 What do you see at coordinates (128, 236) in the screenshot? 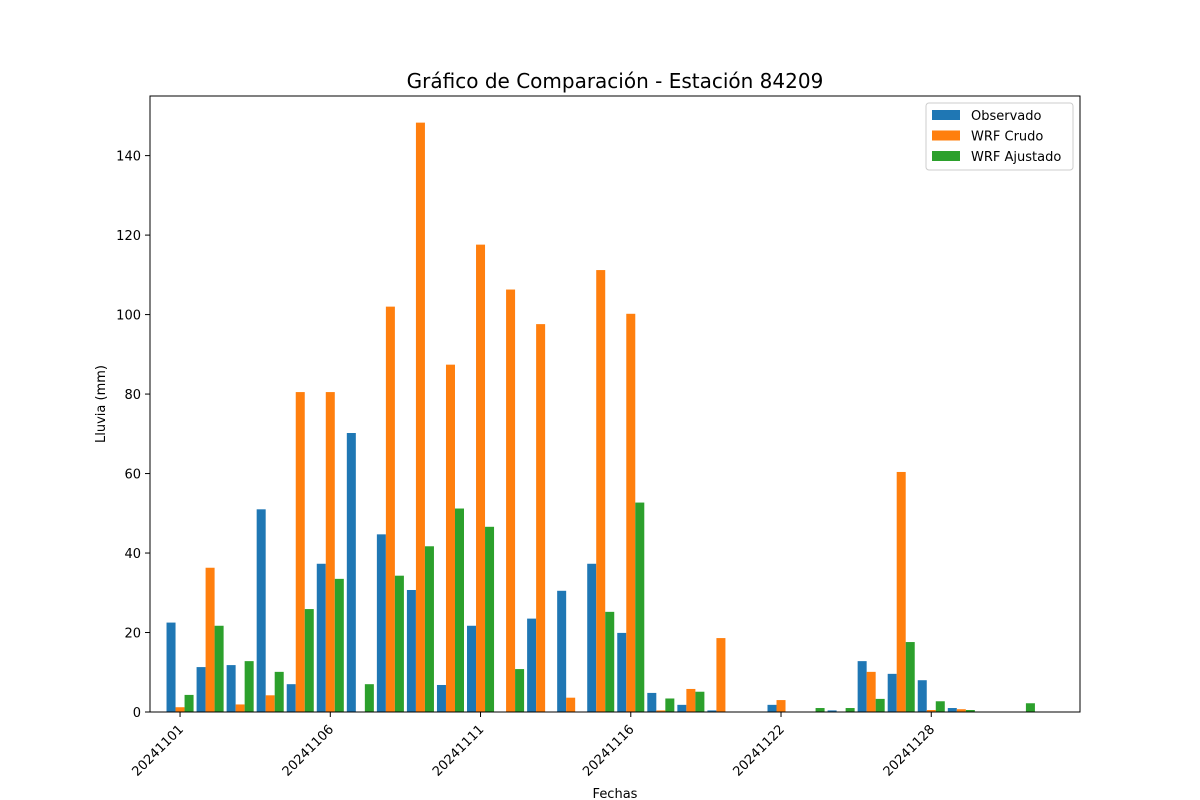
I see `y-tick-label: 120` at bounding box center [128, 236].